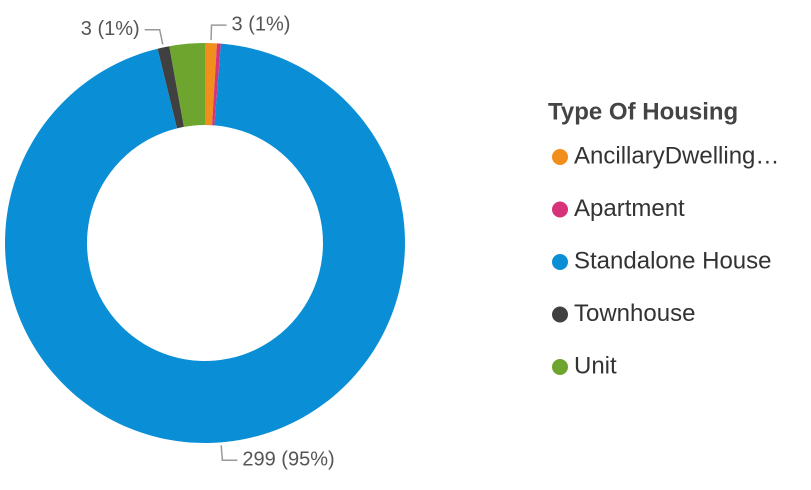  I want to click on legend-label: Apartment, so click(629, 208).